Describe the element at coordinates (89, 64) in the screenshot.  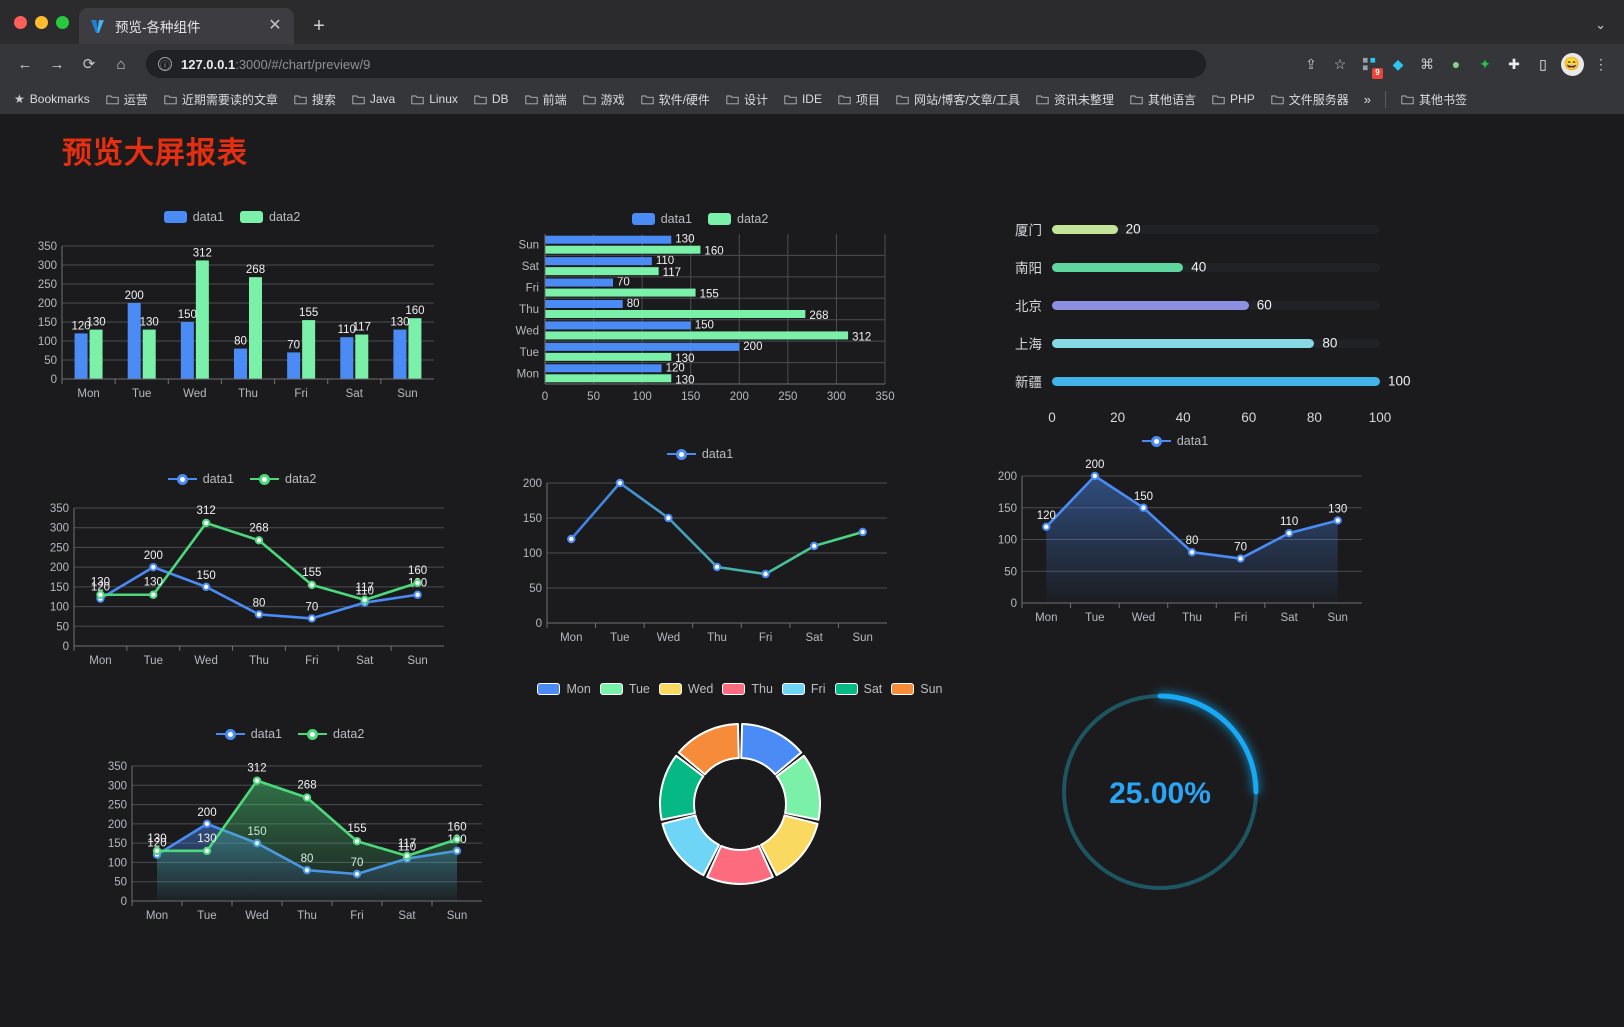
I see `reload-button: ⟳` at that location.